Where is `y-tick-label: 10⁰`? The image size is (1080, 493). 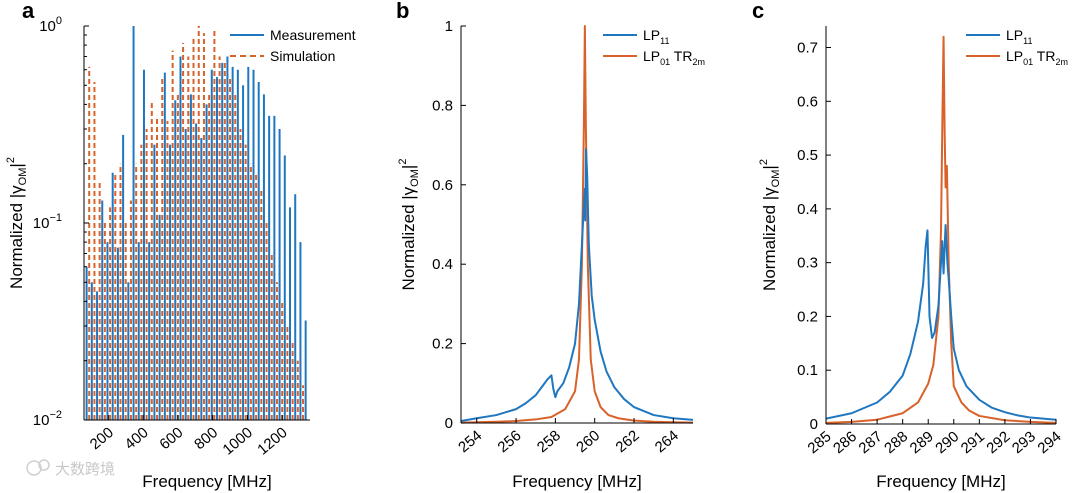 y-tick-label: 10⁰ is located at coordinates (50, 25).